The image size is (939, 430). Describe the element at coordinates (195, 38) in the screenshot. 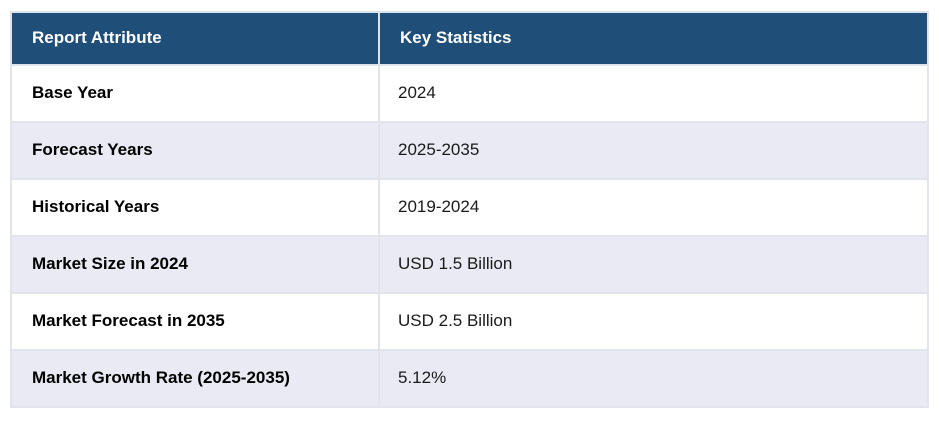

I see `header-cell-report-attribute: Report Attribute` at that location.